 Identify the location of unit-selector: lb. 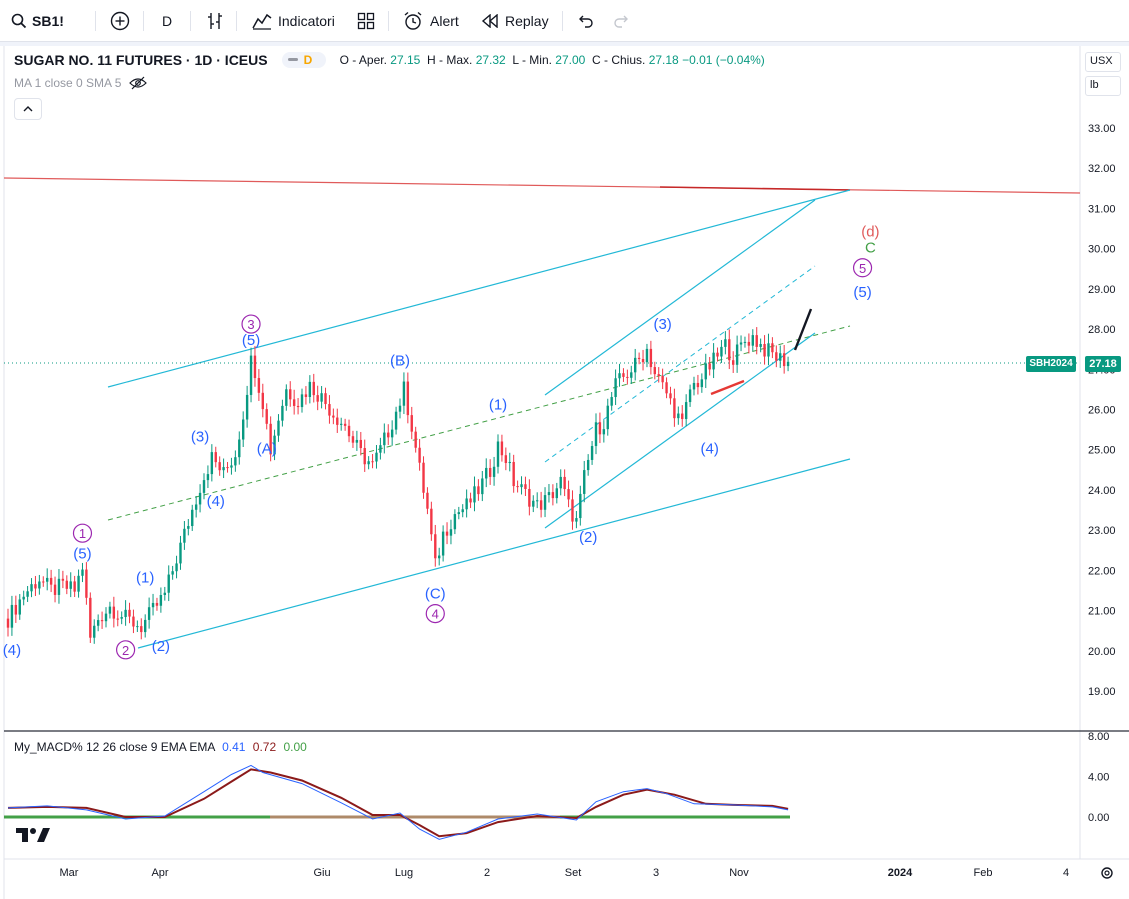
(1103, 86).